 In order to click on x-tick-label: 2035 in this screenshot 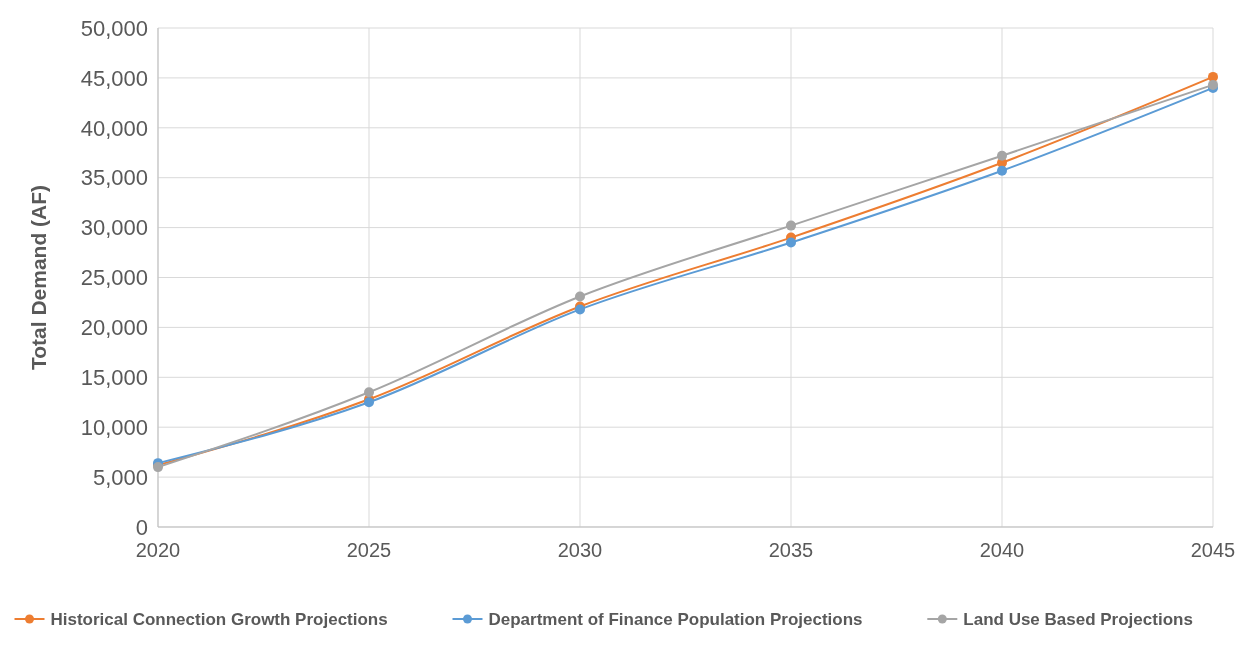, I will do `click(791, 550)`.